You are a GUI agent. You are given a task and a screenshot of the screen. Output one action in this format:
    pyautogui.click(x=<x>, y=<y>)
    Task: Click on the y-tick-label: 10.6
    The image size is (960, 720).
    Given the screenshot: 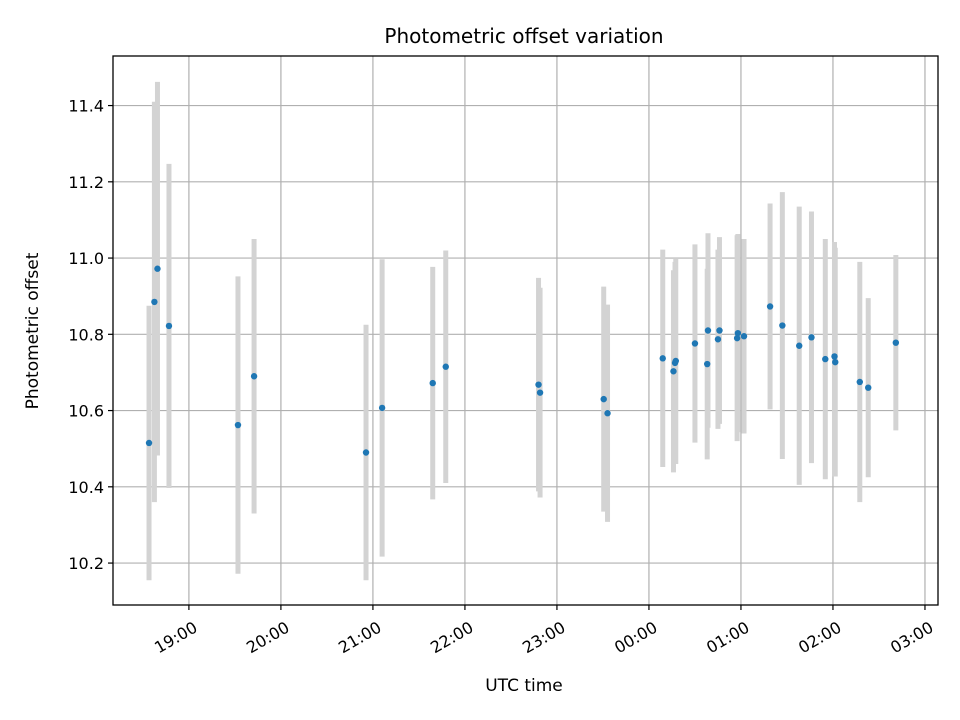 What is the action you would take?
    pyautogui.click(x=86, y=411)
    